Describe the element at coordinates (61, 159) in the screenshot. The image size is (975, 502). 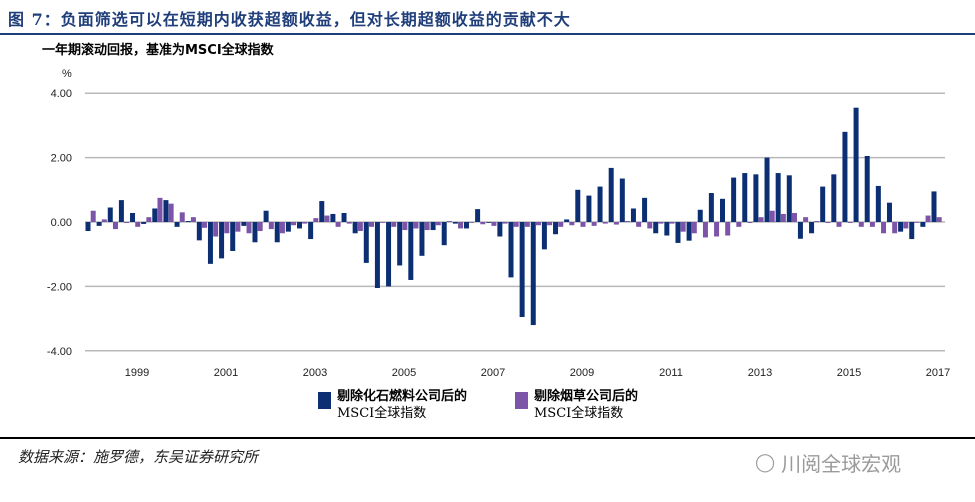
I see `y-tick-label: 2.00` at that location.